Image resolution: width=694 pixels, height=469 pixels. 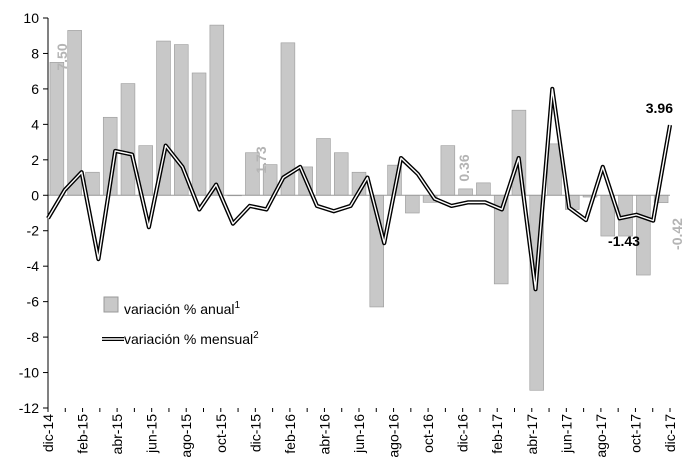 I want to click on x-tick-label: ago-17, so click(x=601, y=436).